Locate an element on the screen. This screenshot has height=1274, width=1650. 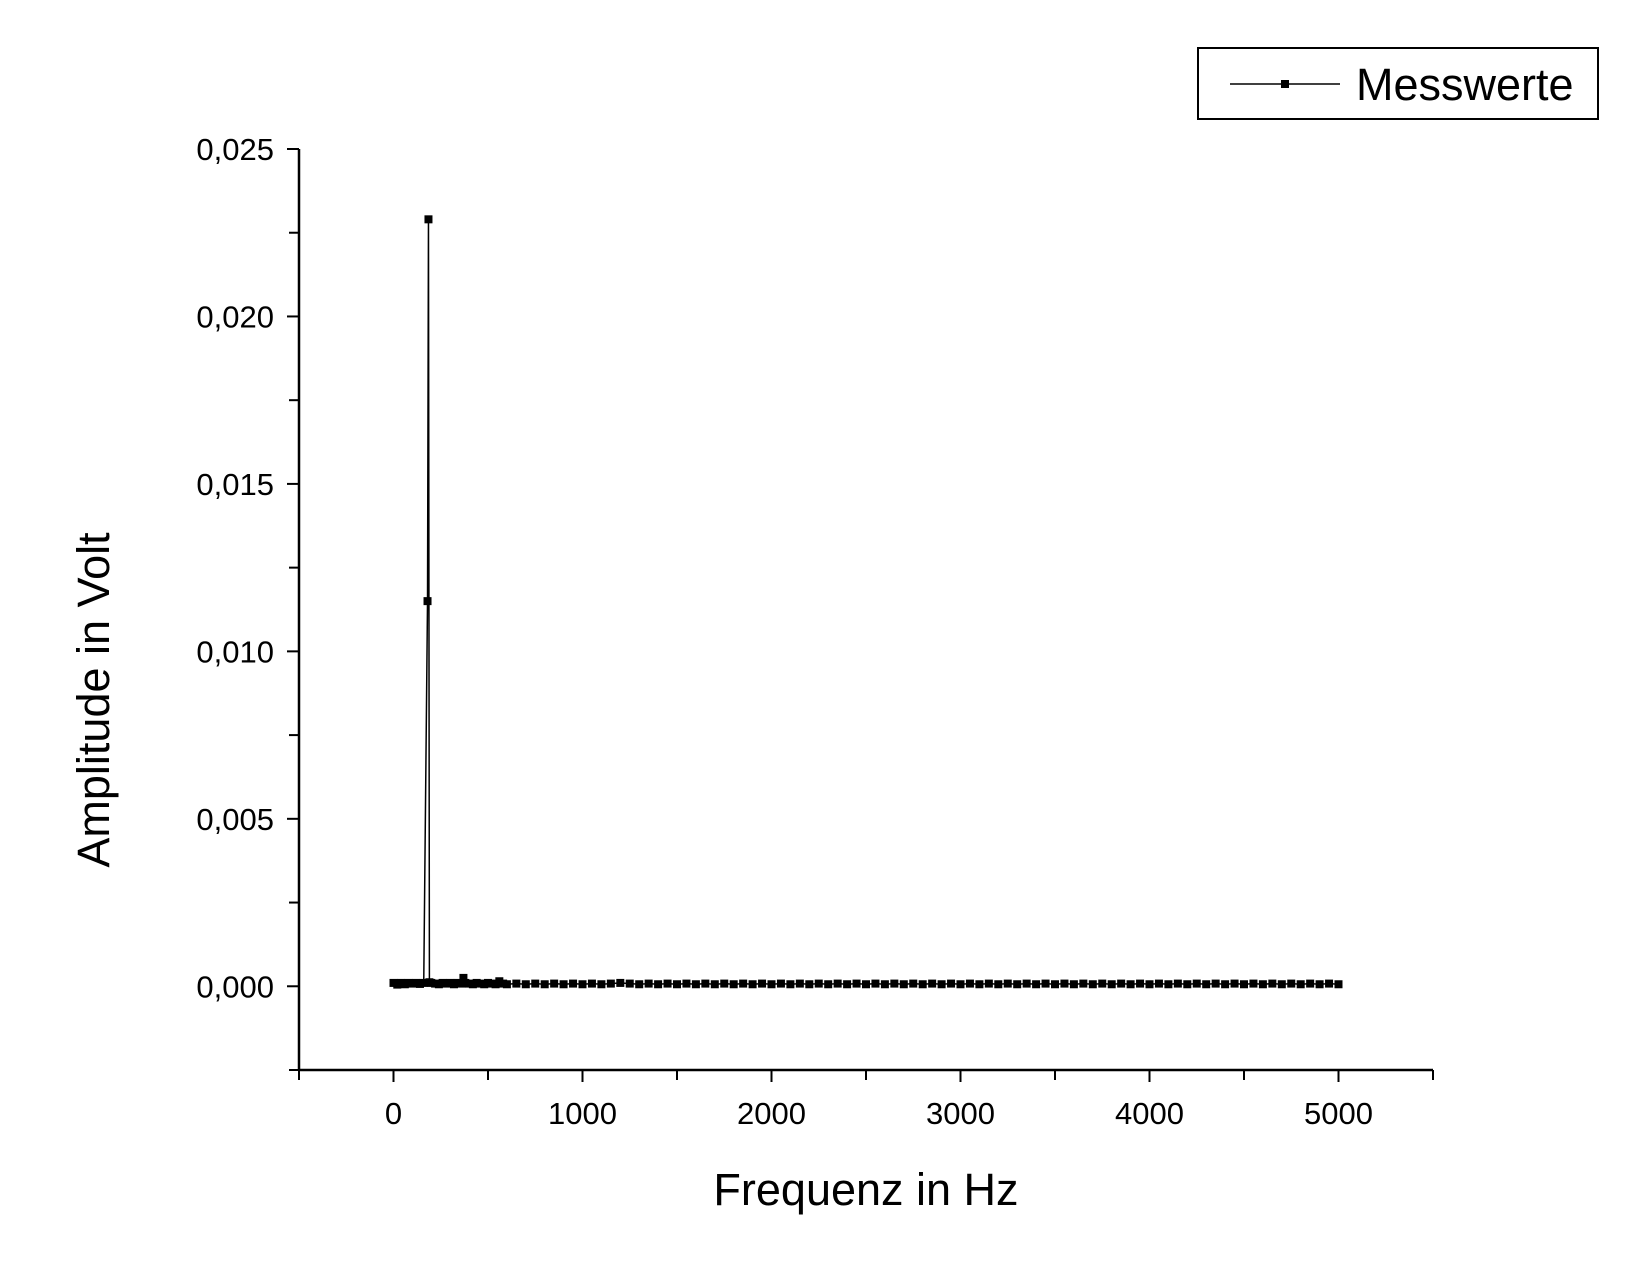
x-tick-label: 4000 is located at coordinates (1149, 1113).